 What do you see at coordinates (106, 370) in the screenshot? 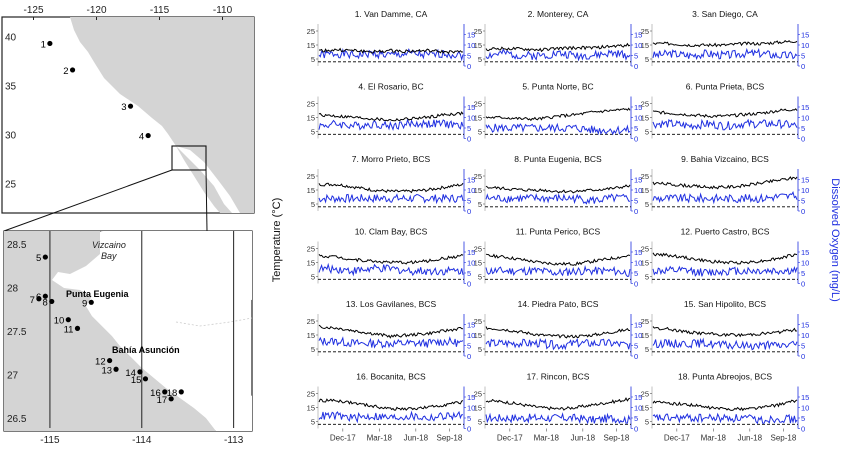
I see `site-label-13: 13` at bounding box center [106, 370].